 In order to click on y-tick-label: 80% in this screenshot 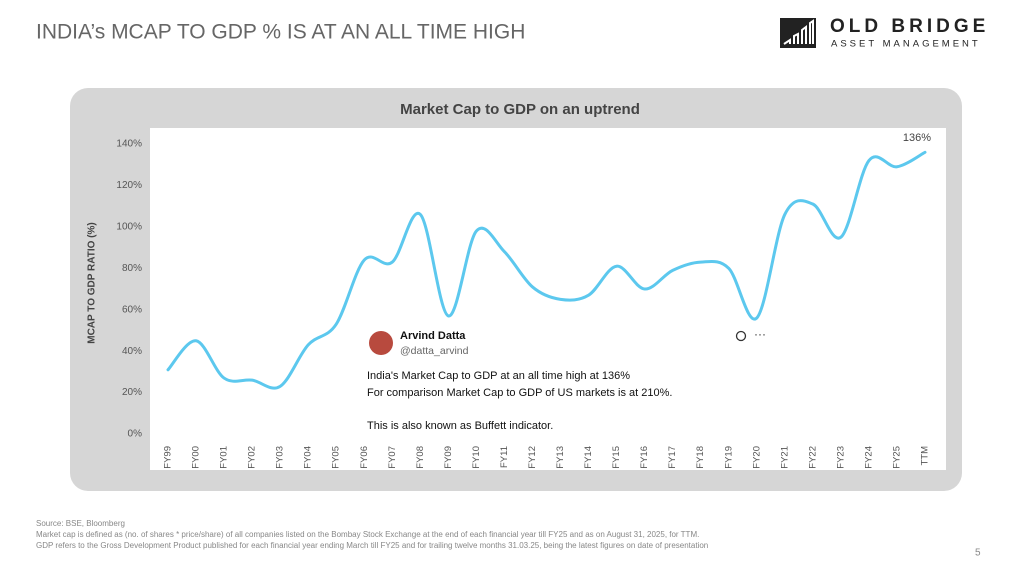, I will do `click(132, 268)`.